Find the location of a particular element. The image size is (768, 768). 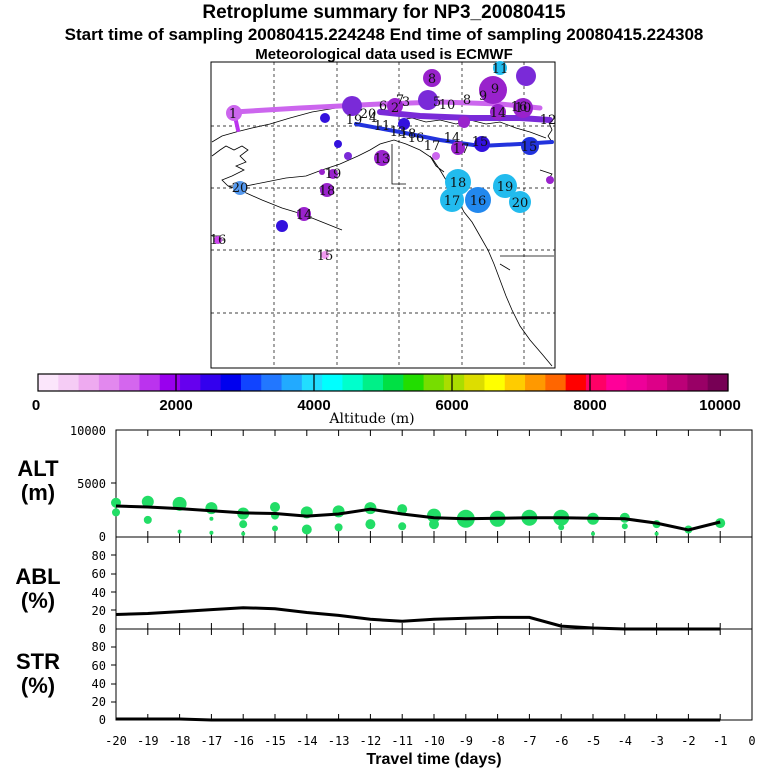

x-tick-label: -6 is located at coordinates (561, 741).